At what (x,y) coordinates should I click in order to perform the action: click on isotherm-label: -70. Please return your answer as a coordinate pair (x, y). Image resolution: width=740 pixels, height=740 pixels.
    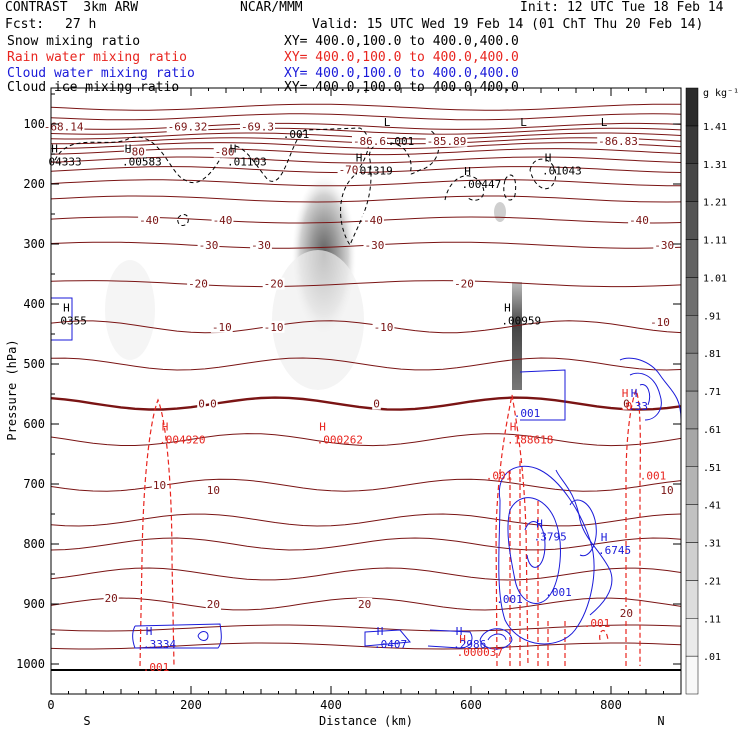
    Looking at the image, I should click on (349, 170).